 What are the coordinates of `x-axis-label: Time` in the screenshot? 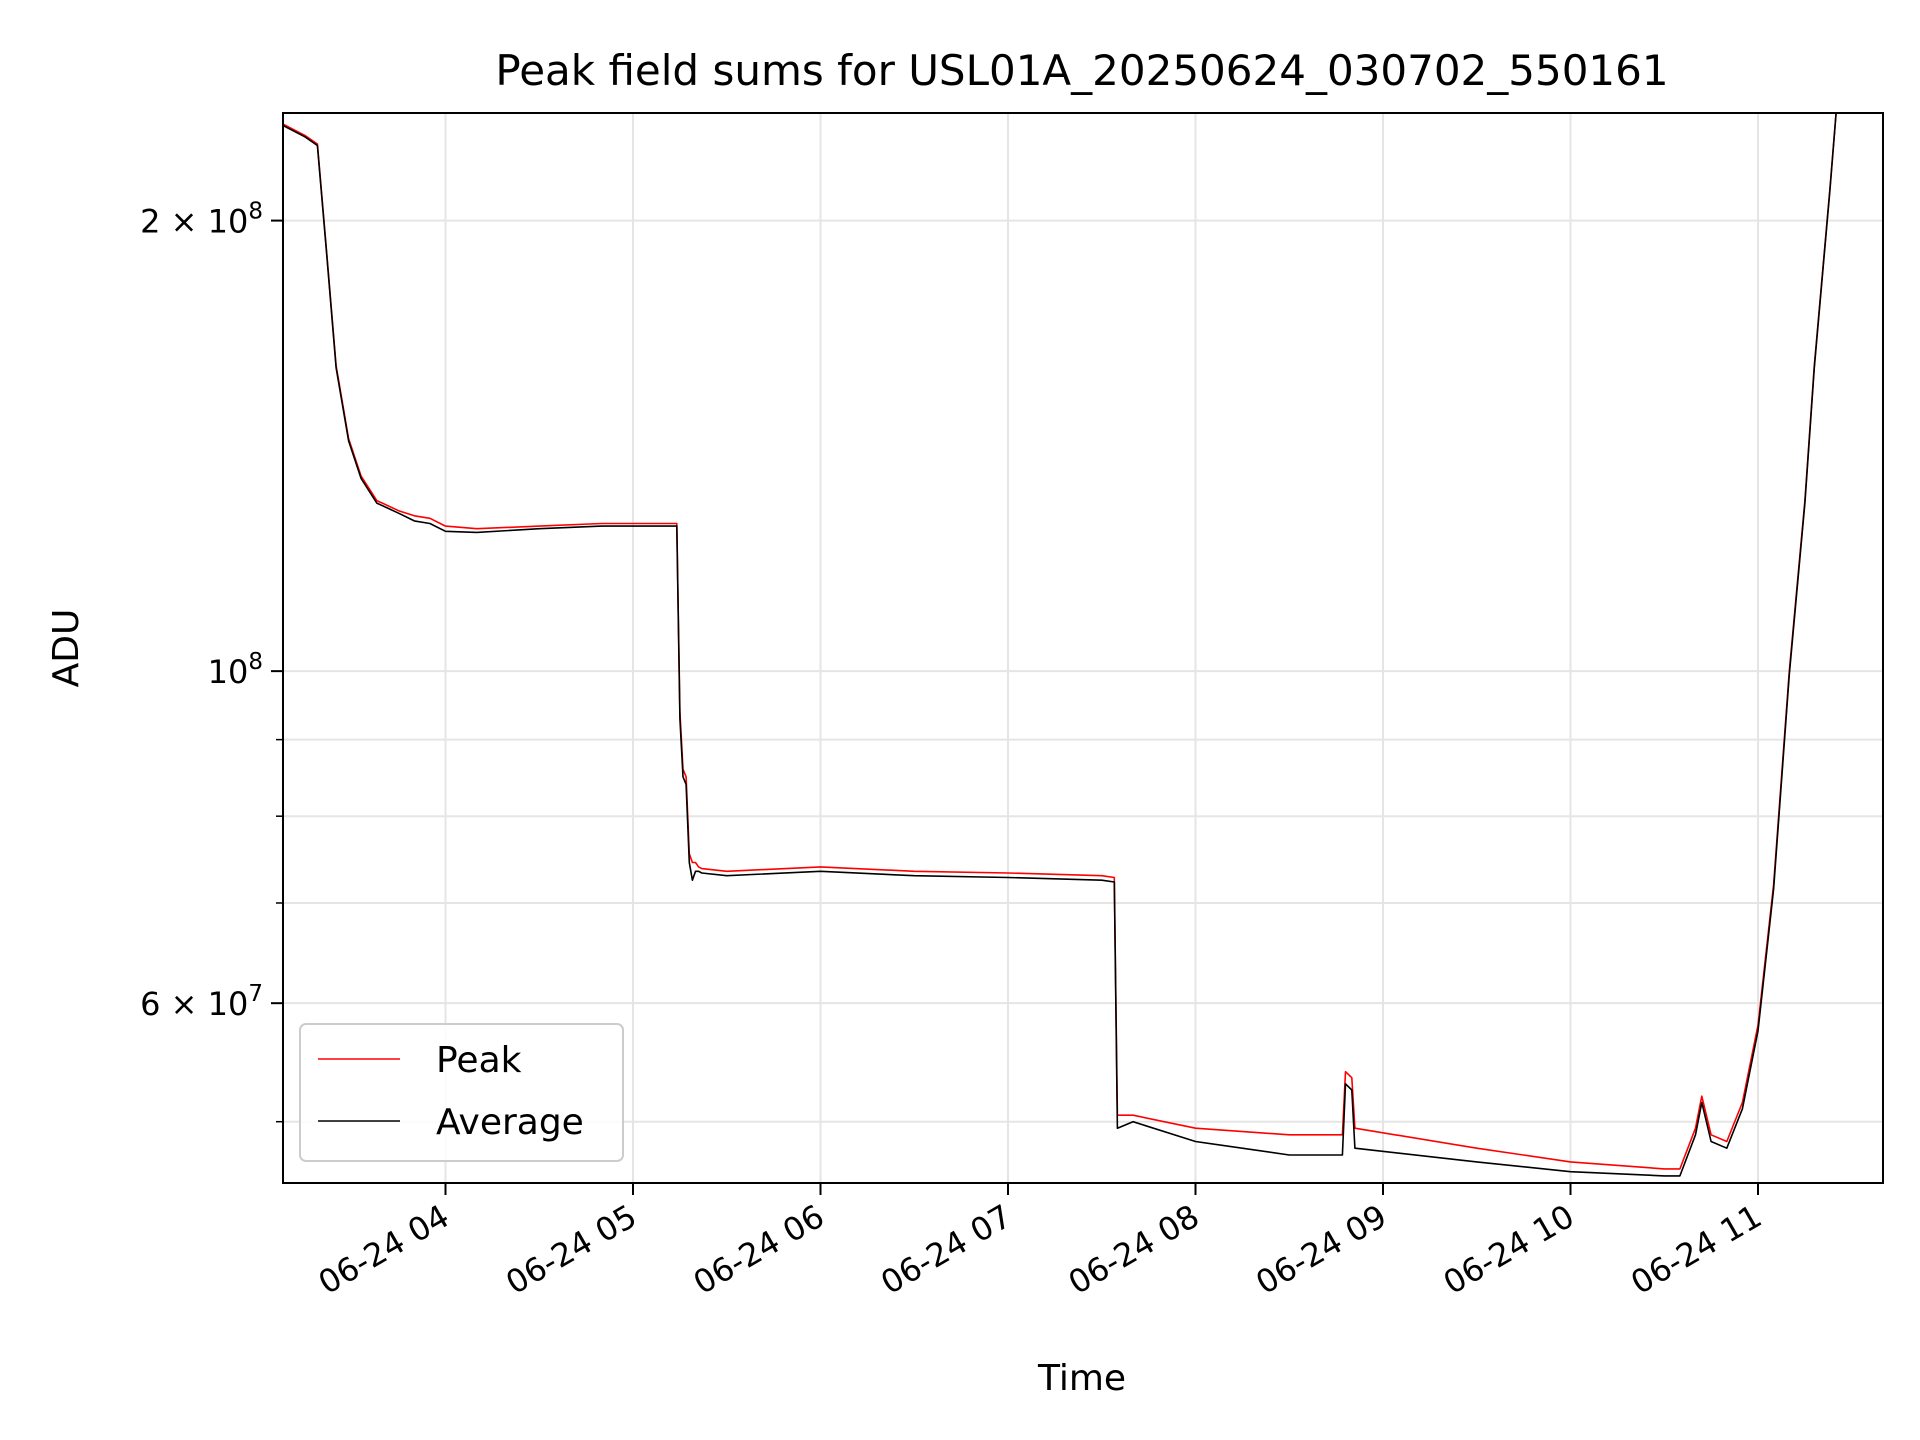 It's located at (1081, 1378).